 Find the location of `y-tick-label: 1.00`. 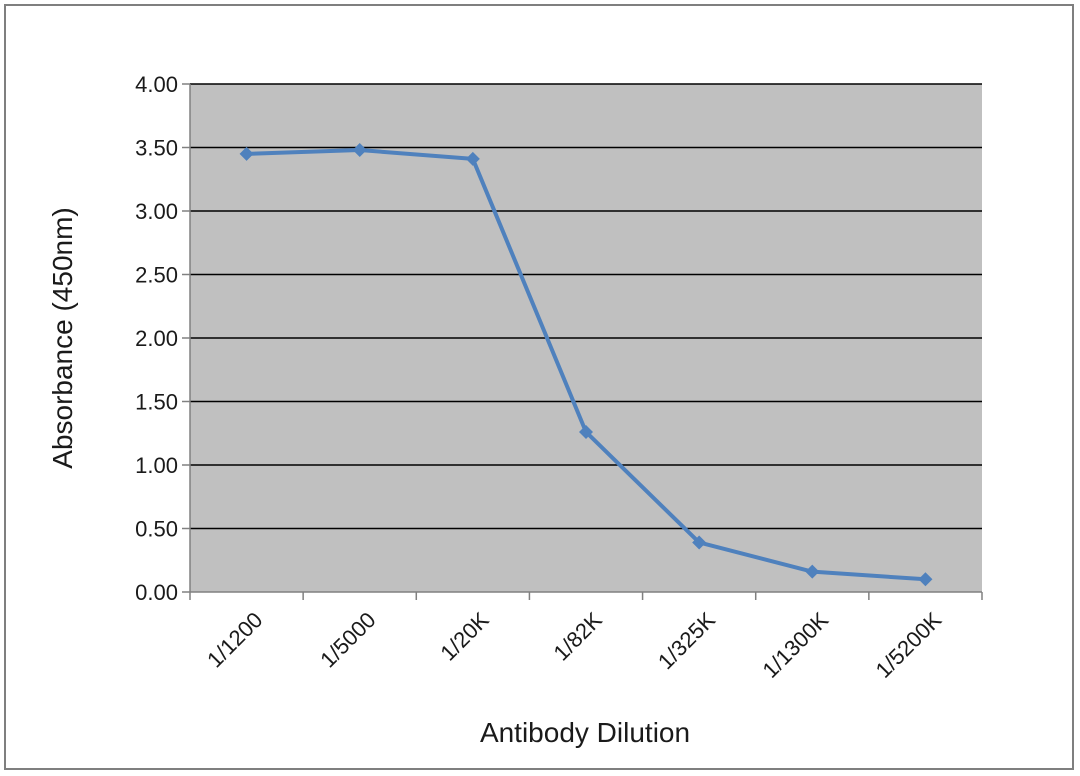

y-tick-label: 1.00 is located at coordinates (156, 465).